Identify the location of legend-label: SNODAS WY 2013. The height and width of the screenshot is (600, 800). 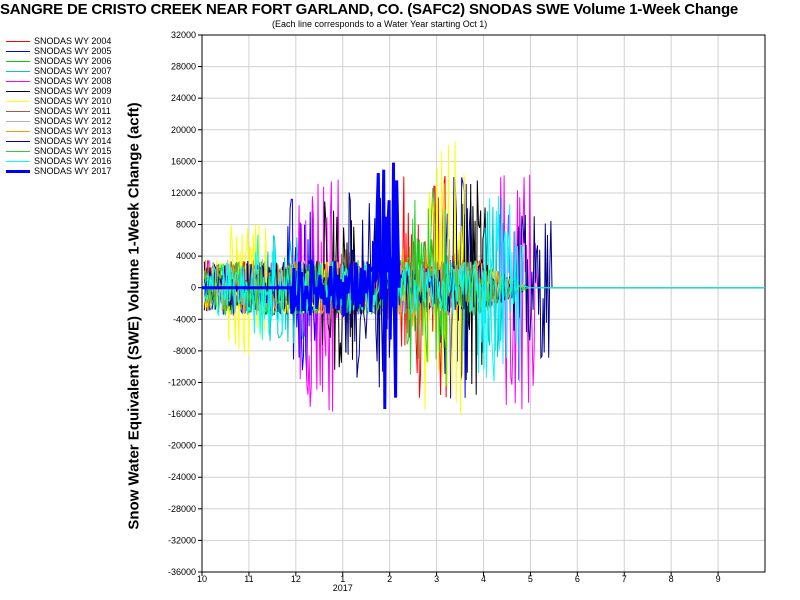
(73, 131).